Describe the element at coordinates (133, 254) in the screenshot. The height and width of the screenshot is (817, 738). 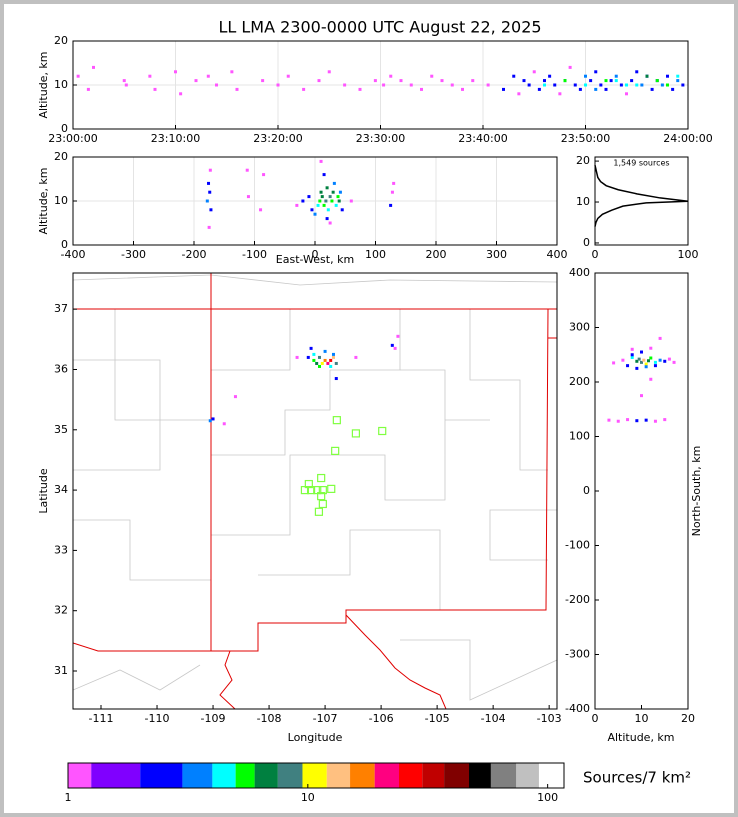
I see `x-tick-label: -300` at that location.